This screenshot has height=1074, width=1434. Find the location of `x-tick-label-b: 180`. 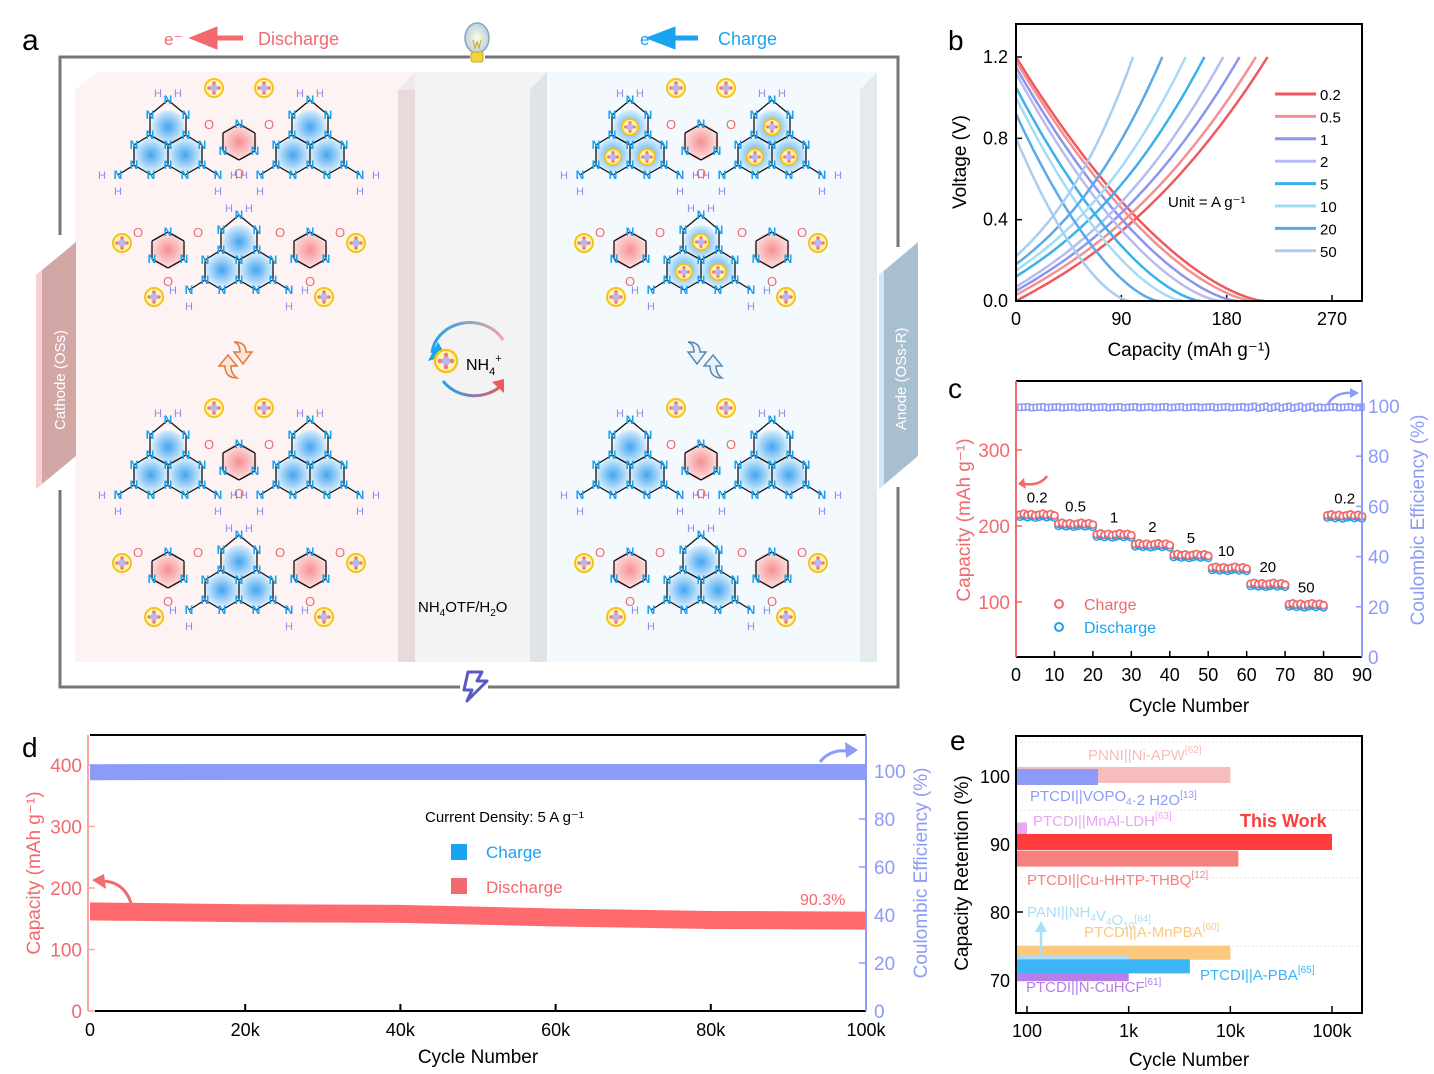

x-tick-label-b: 180 is located at coordinates (1227, 319).